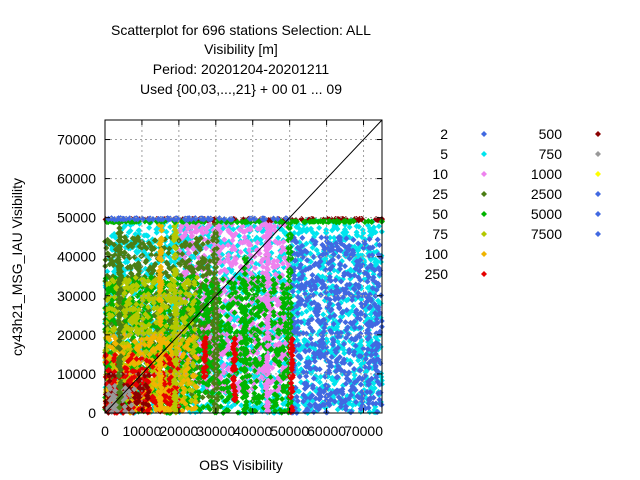 Image resolution: width=640 pixels, height=480 pixels. I want to click on title-line-3: Period: 20201204-20201211, so click(241, 69).